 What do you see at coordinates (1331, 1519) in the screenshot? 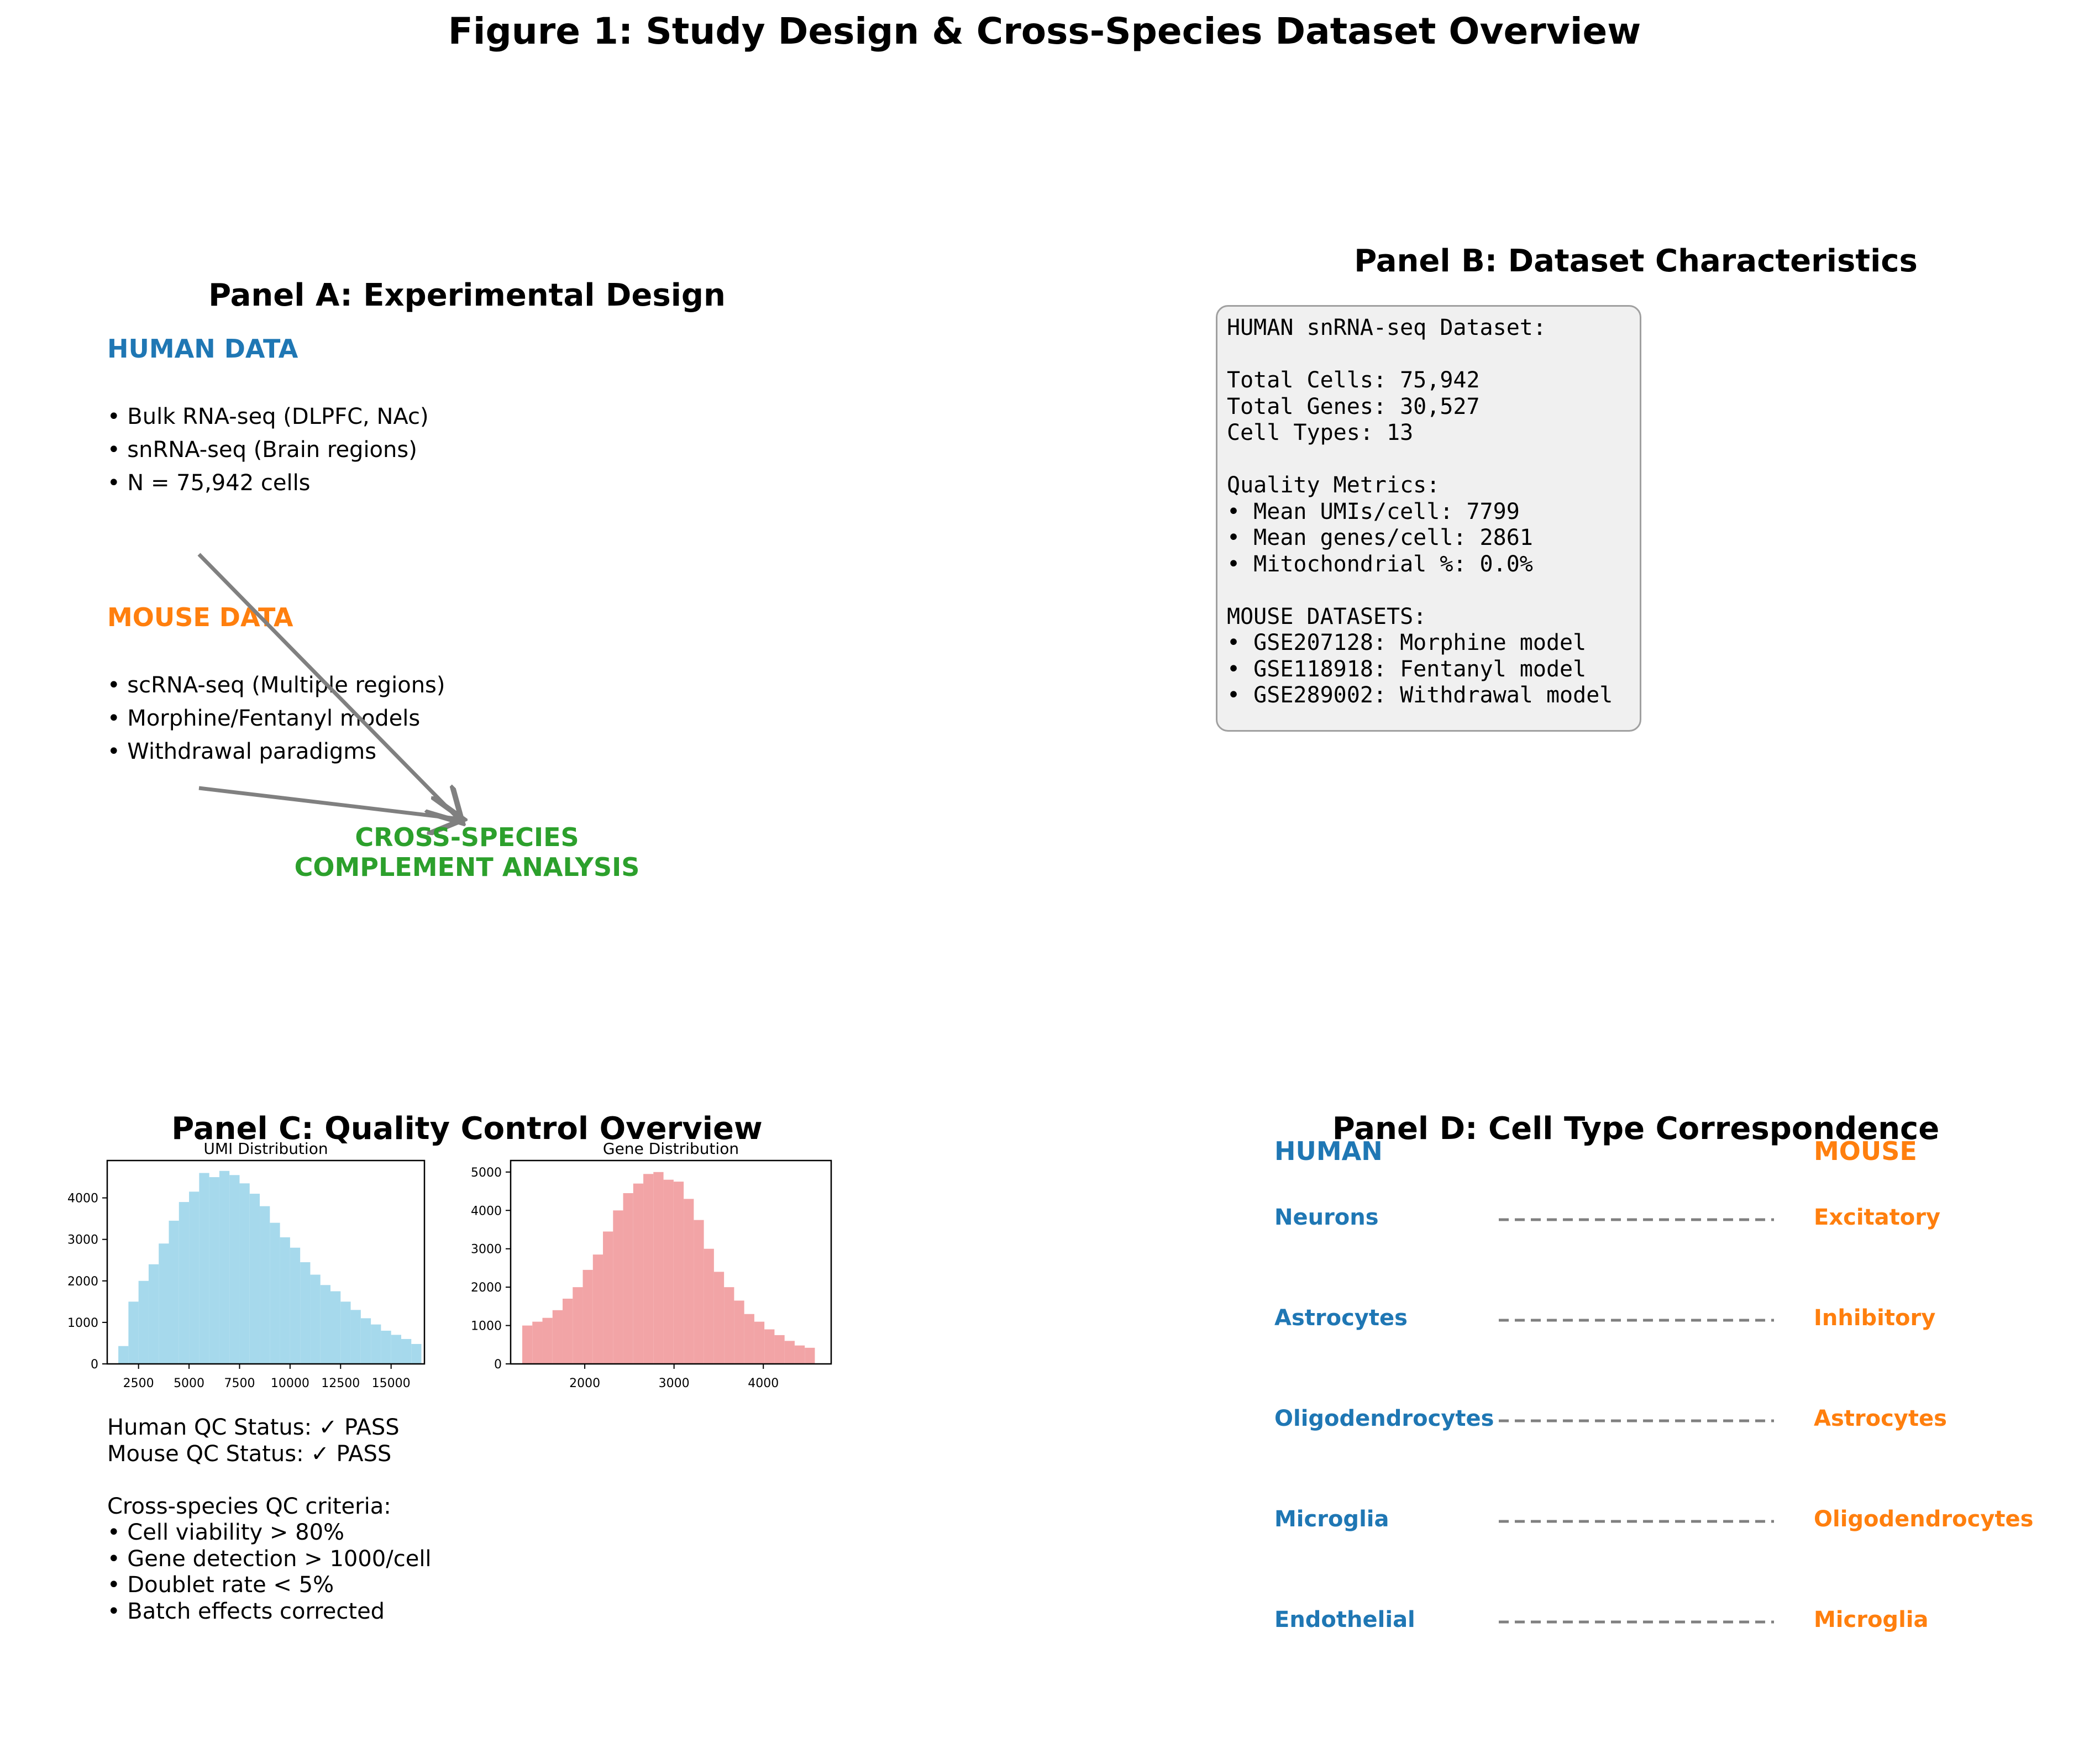
I see `human-cell-type: Microglia` at bounding box center [1331, 1519].